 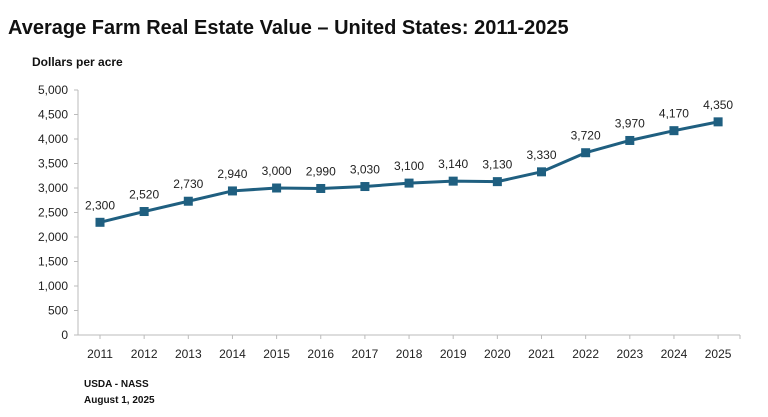 I want to click on x-tick-label: 2022, so click(x=585, y=354).